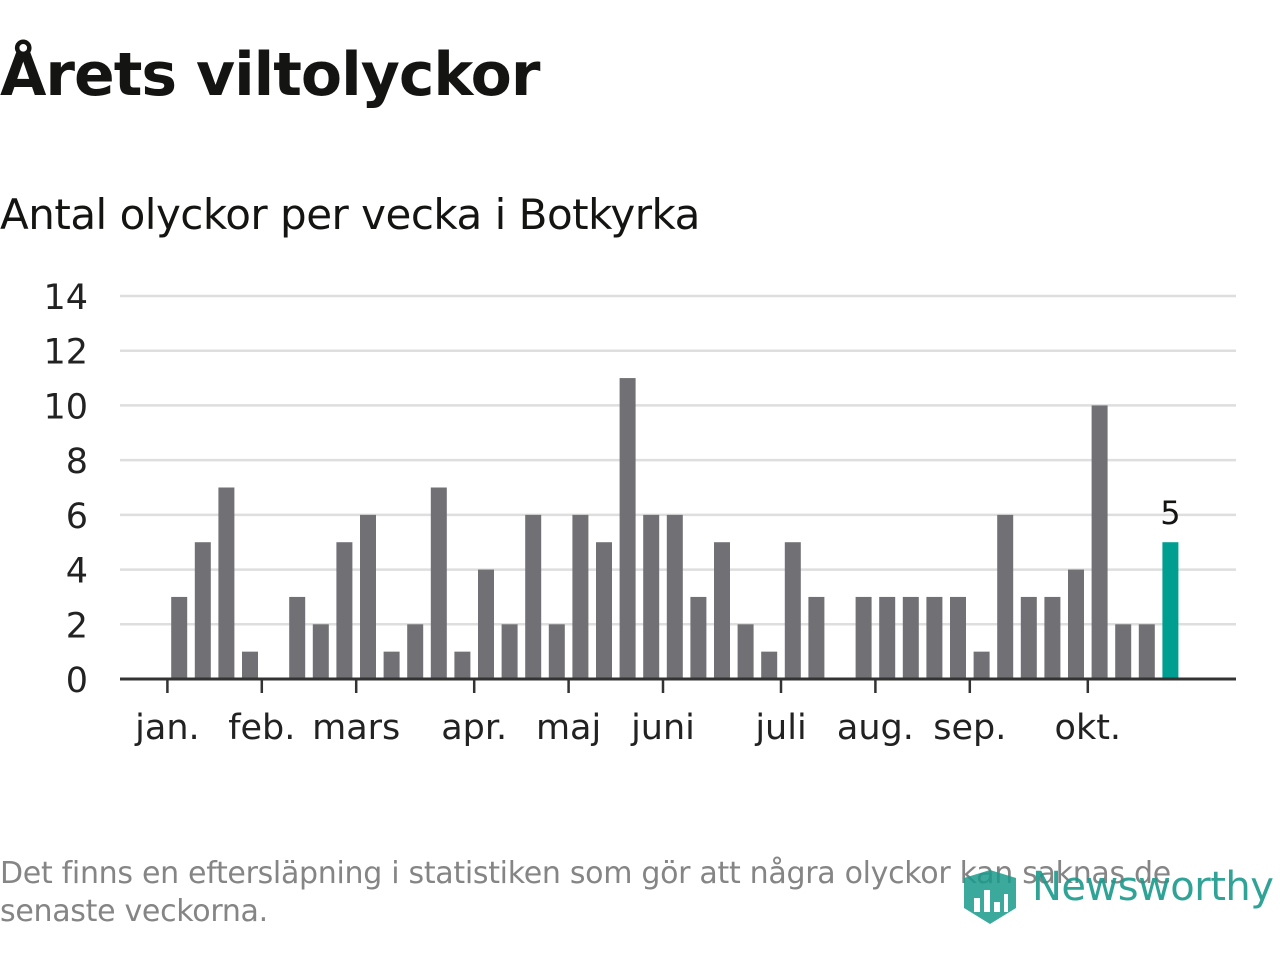 The width and height of the screenshot is (1280, 960). Describe the element at coordinates (474, 728) in the screenshot. I see `x-tick-label: apr.` at that location.